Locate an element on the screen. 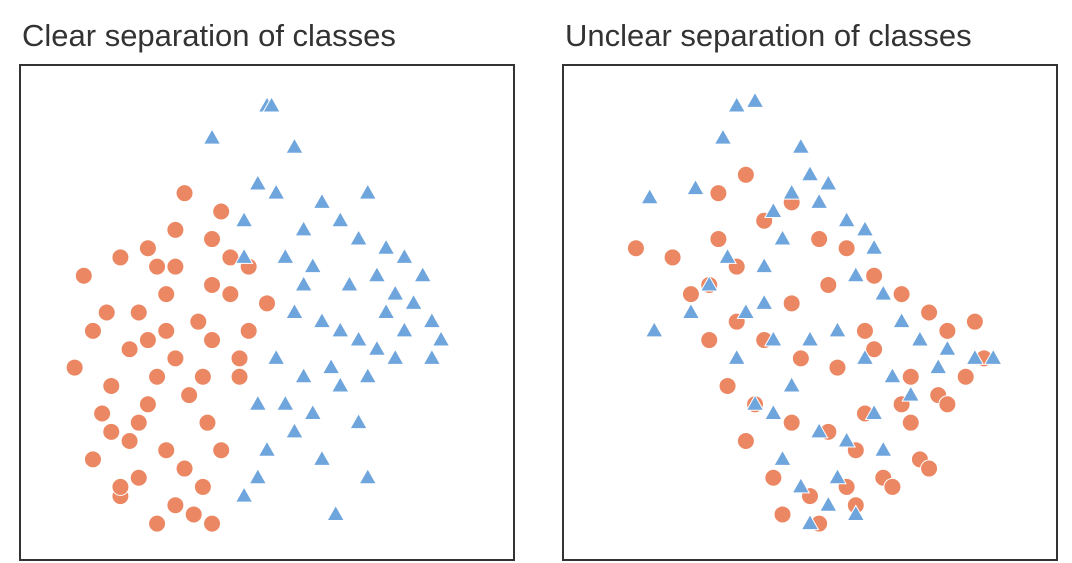  chart-title: Unclear separation of classes is located at coordinates (768, 35).